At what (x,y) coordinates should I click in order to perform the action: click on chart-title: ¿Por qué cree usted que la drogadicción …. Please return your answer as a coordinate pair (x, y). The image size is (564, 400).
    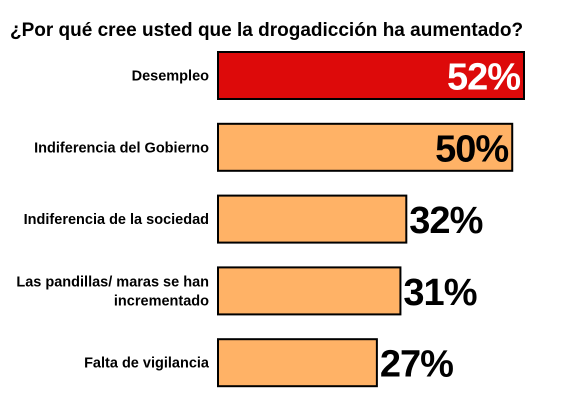
    Looking at the image, I should click on (266, 30).